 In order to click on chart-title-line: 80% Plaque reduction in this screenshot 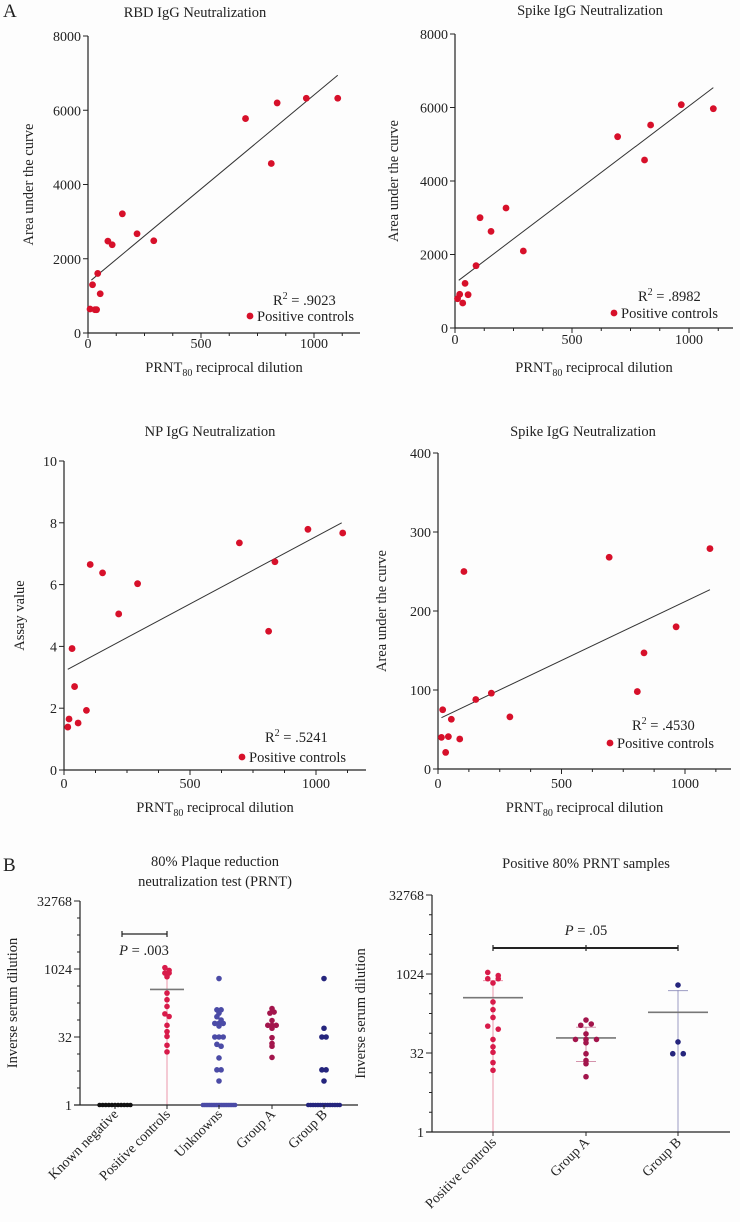, I will do `click(215, 862)`.